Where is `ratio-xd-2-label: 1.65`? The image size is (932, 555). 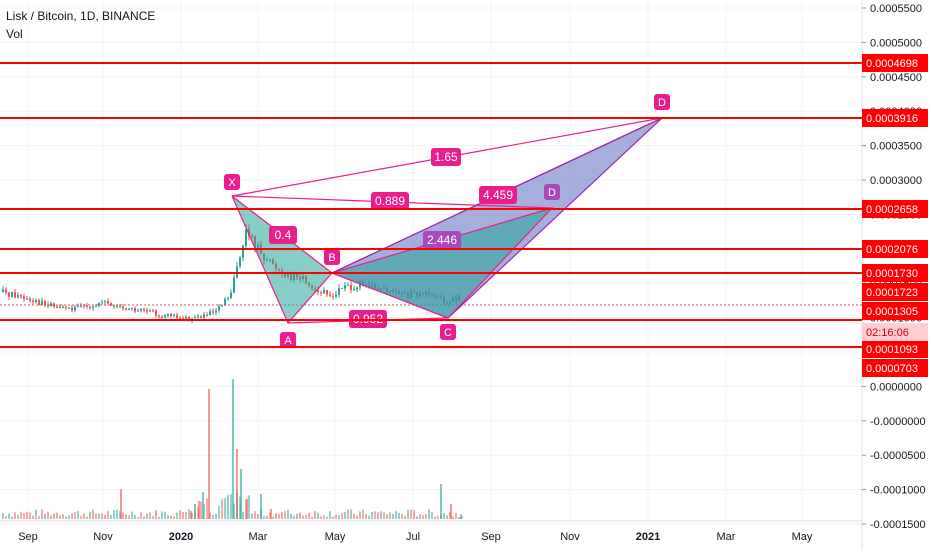 ratio-xd-2-label: 1.65 is located at coordinates (446, 157).